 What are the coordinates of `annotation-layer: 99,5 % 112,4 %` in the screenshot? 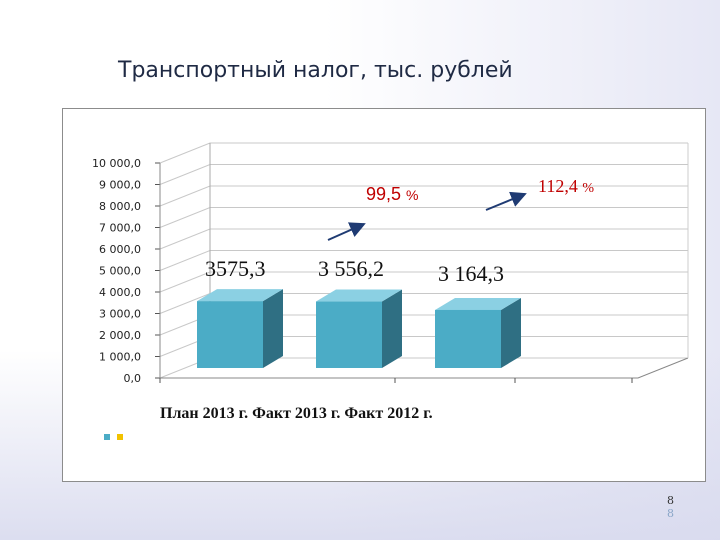 It's located at (460, 208).